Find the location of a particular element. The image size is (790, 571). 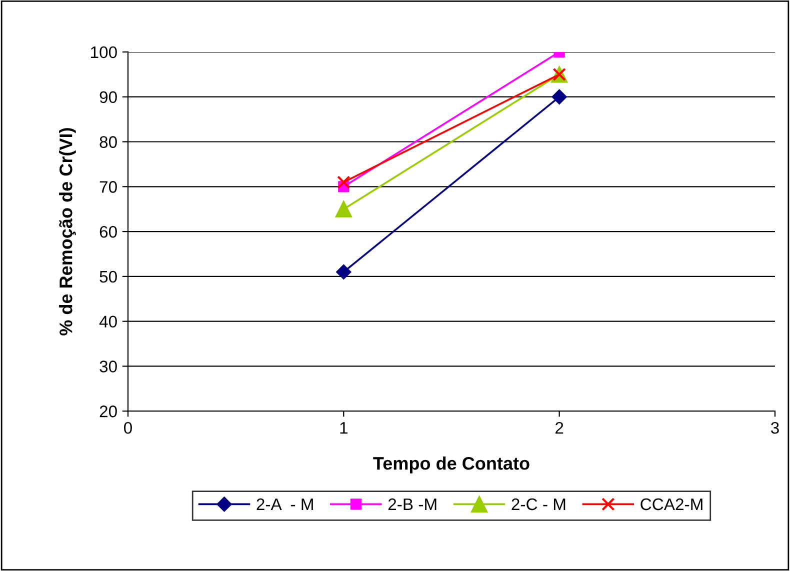

legend-label: 2-B -M is located at coordinates (412, 504).